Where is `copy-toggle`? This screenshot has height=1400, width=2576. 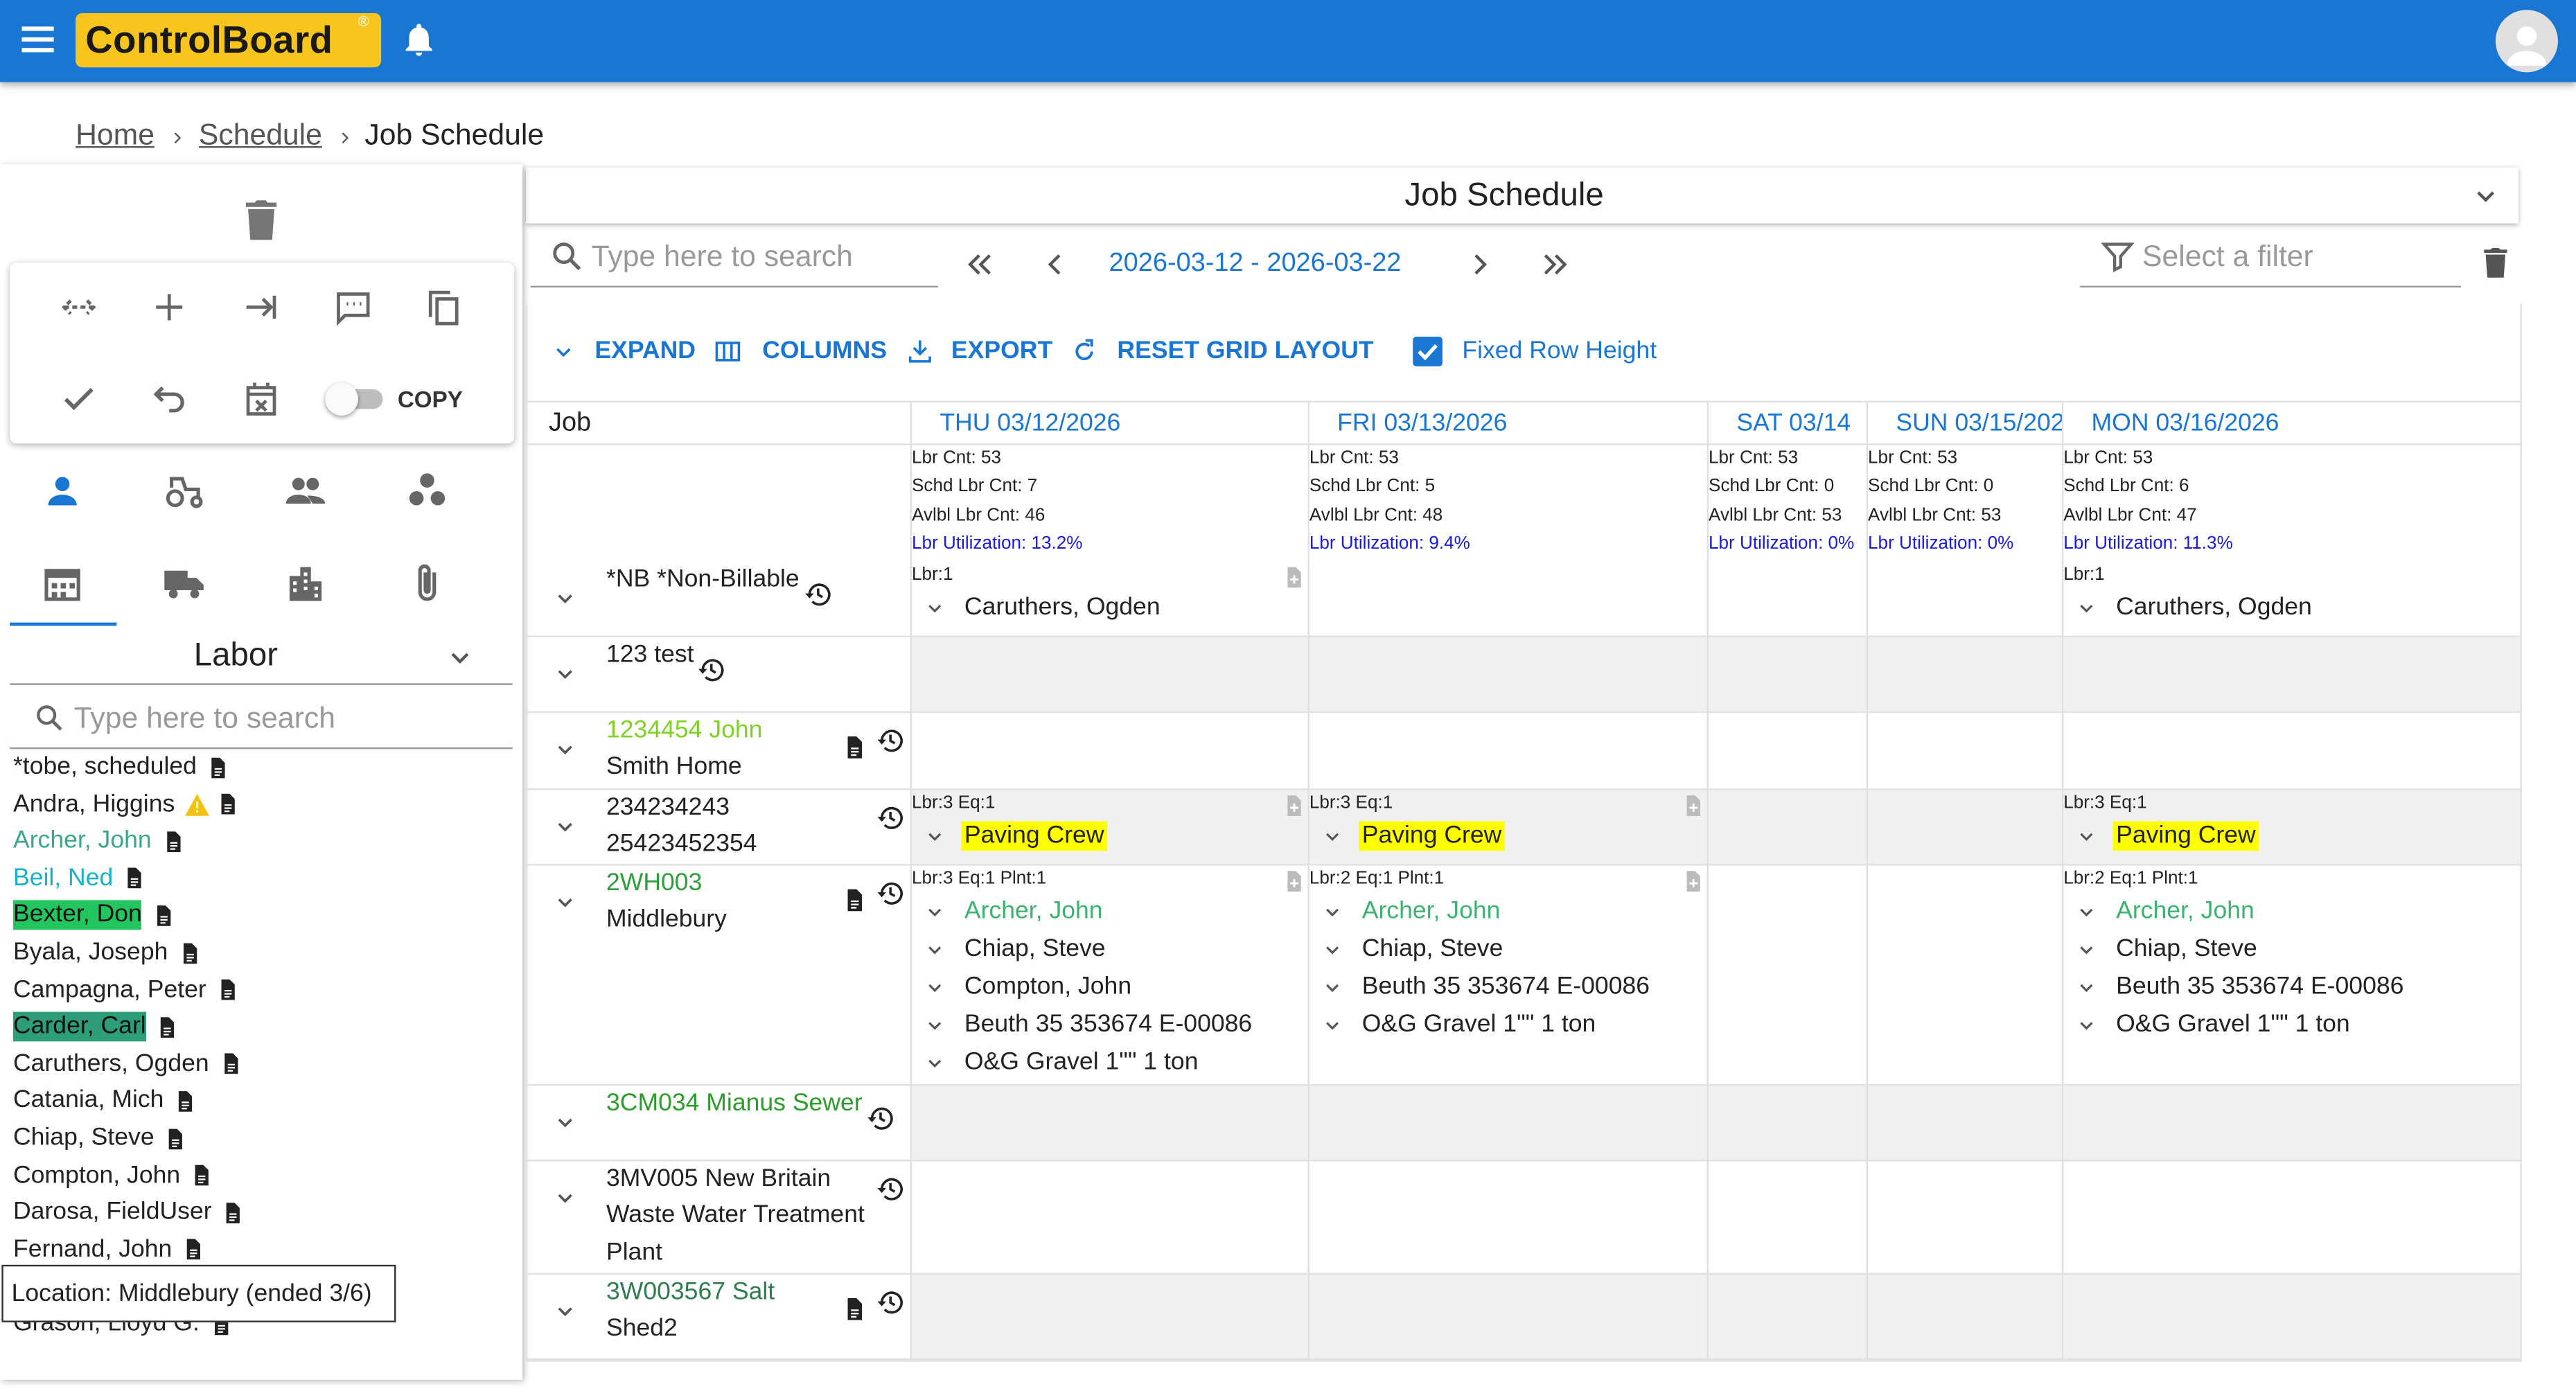
copy-toggle is located at coordinates (354, 399).